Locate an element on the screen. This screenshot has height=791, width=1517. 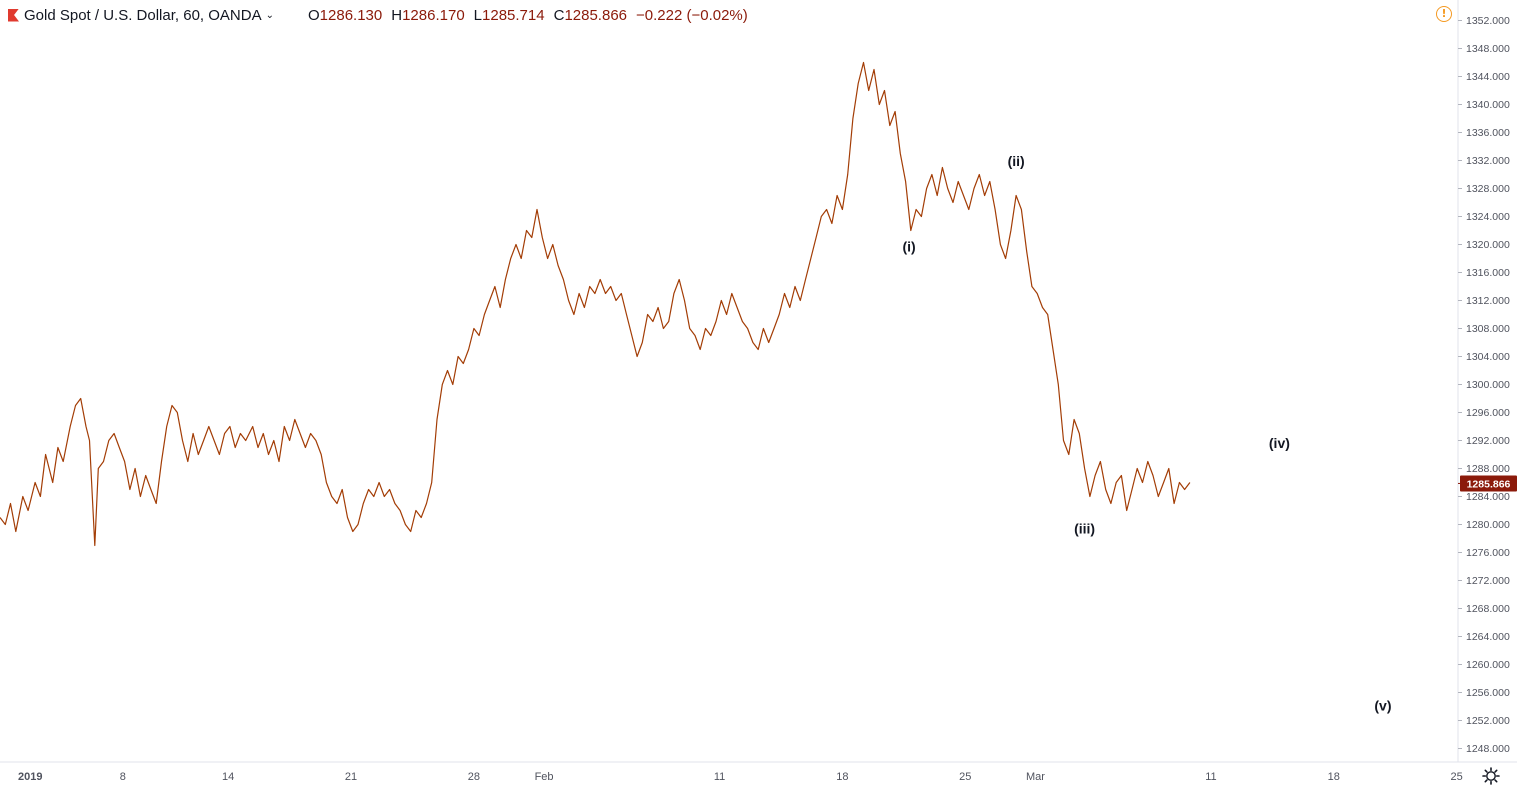
y-tick-label: 1344.000 is located at coordinates (1488, 77).